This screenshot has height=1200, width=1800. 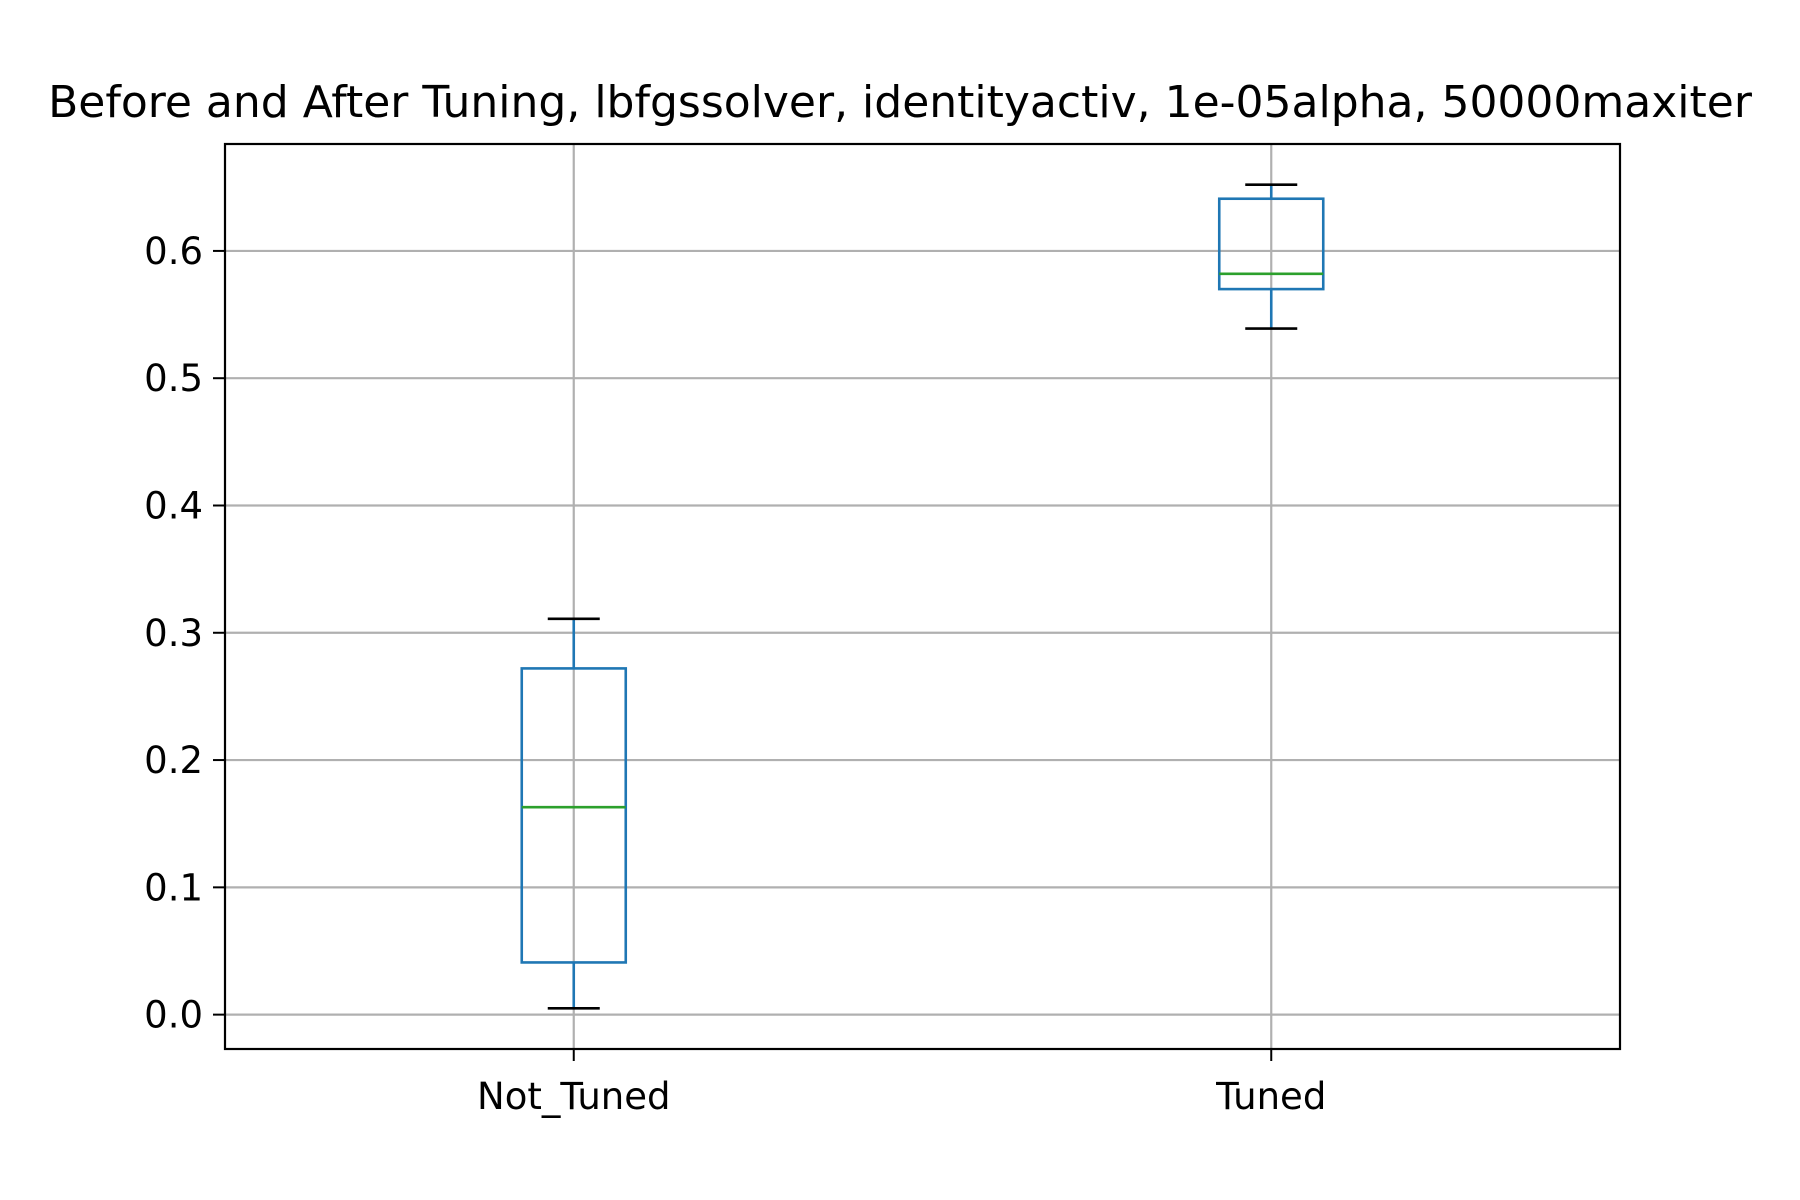 I want to click on y-tick-label: 0.2, so click(x=173, y=760).